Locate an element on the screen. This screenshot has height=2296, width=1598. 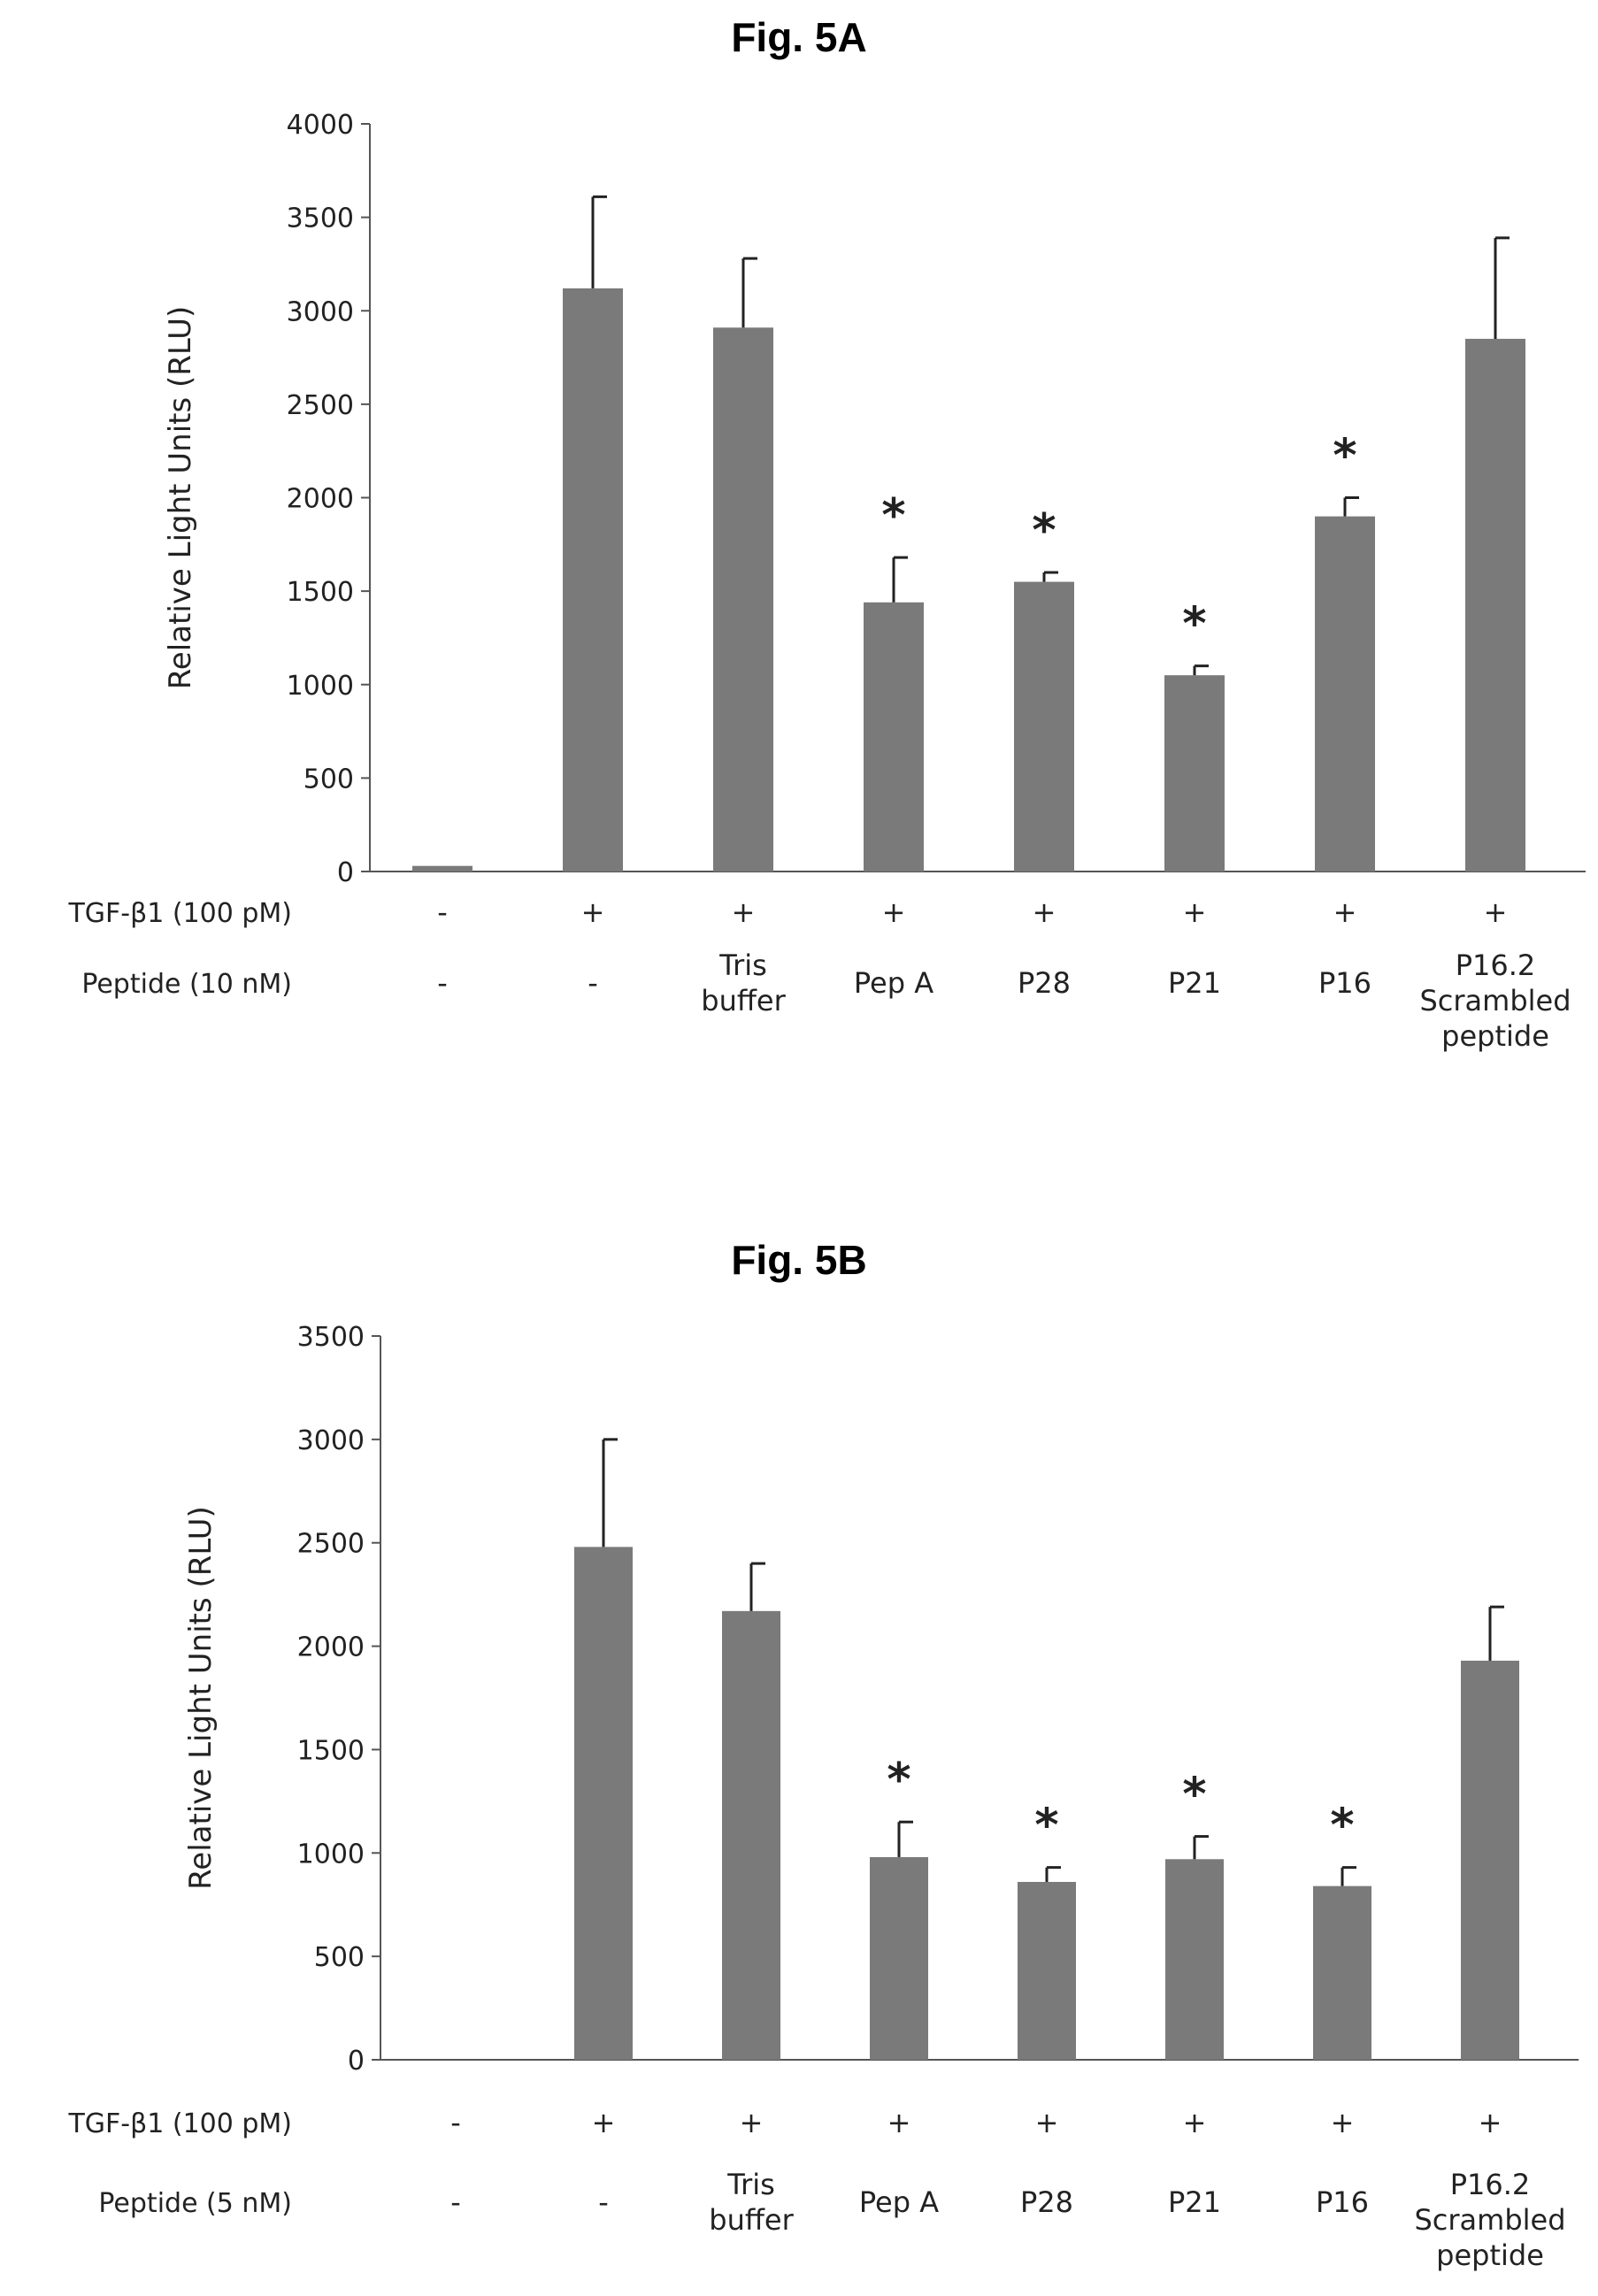
row-label: TGF-β1 (100 pM) is located at coordinates (179, 913).